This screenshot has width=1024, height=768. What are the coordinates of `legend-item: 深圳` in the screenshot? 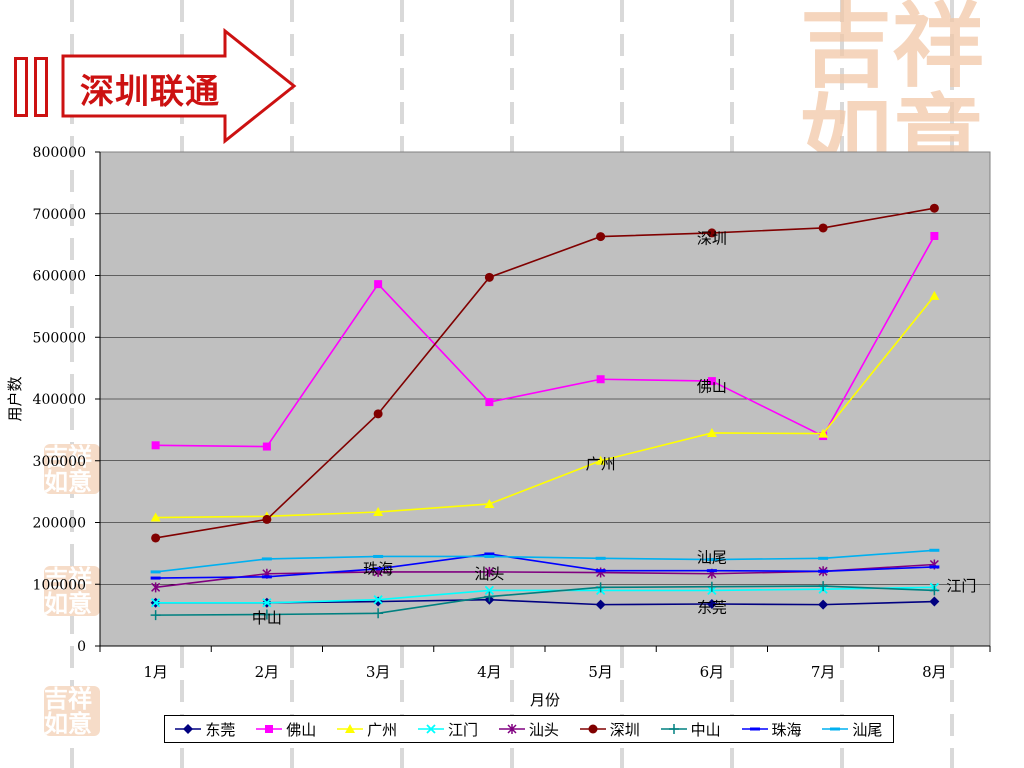 It's located at (609, 729).